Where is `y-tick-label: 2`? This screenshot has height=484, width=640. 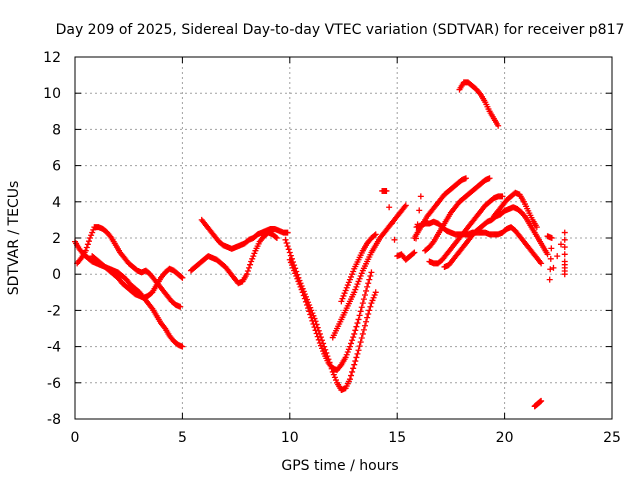
y-tick-label: 2 is located at coordinates (56, 239).